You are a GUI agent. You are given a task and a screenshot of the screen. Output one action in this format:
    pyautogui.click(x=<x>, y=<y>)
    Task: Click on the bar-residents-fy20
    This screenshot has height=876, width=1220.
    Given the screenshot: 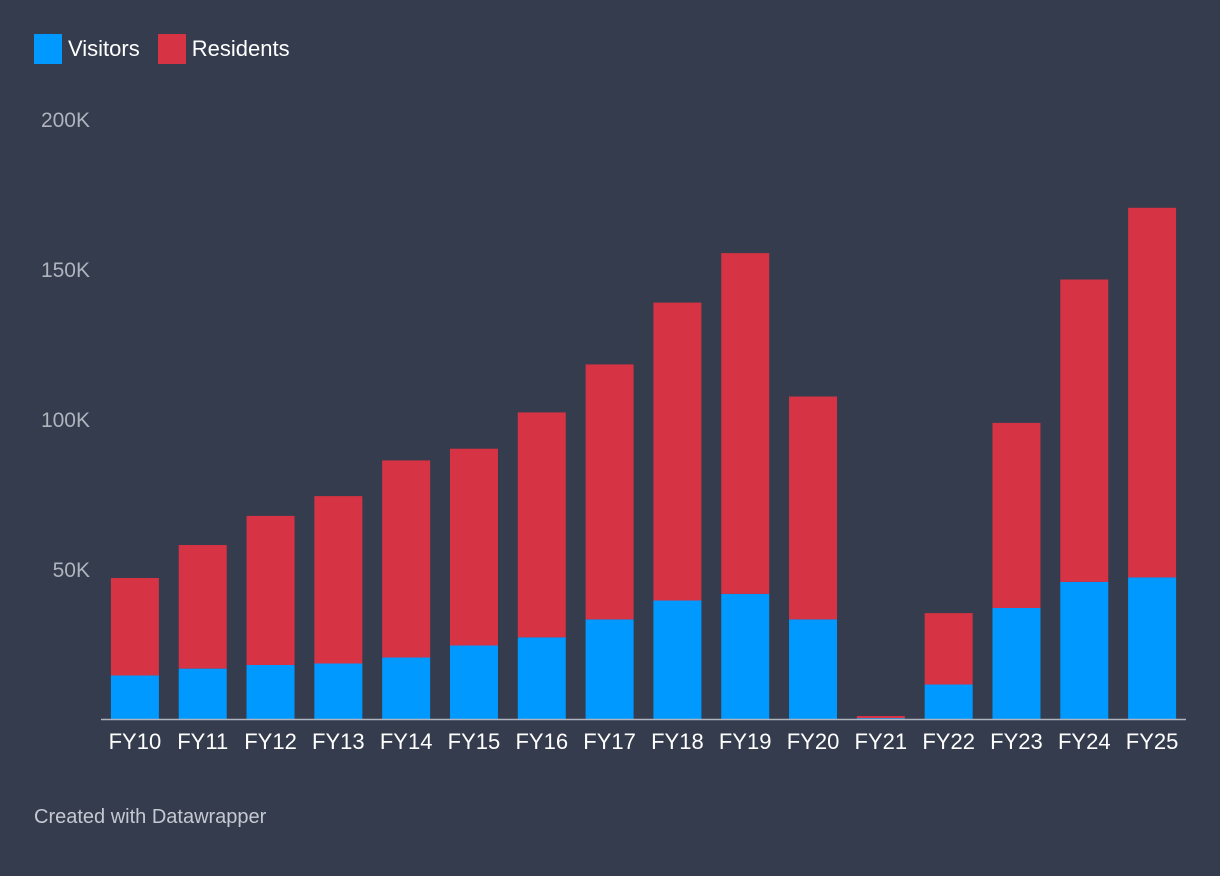 What is the action you would take?
    pyautogui.click(x=813, y=508)
    